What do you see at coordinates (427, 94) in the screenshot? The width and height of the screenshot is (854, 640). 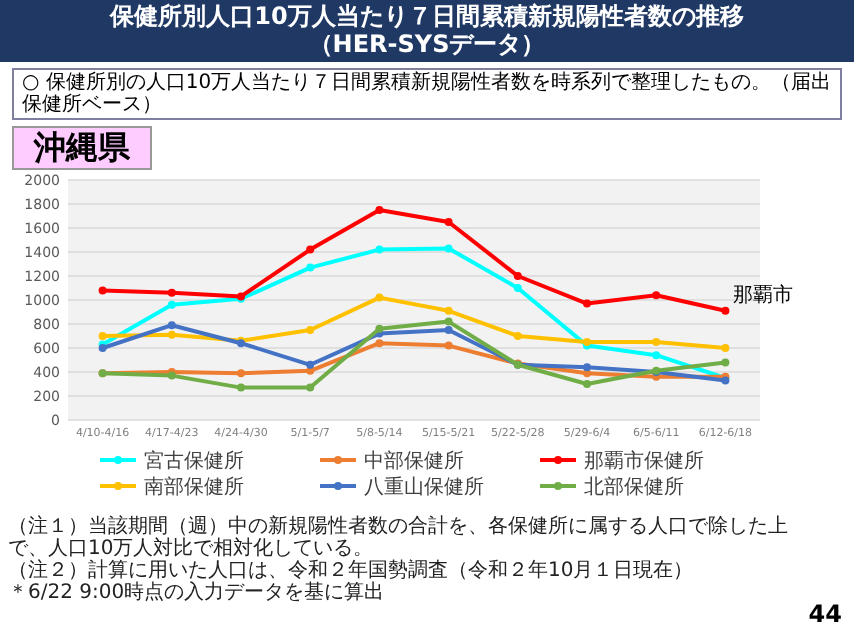 I see `chart-subtitle: ○ 保健所別の人口10万人当たり７日間累積新規陽性者数を時系列で整理したもの。（届出保健所ベース）` at bounding box center [427, 94].